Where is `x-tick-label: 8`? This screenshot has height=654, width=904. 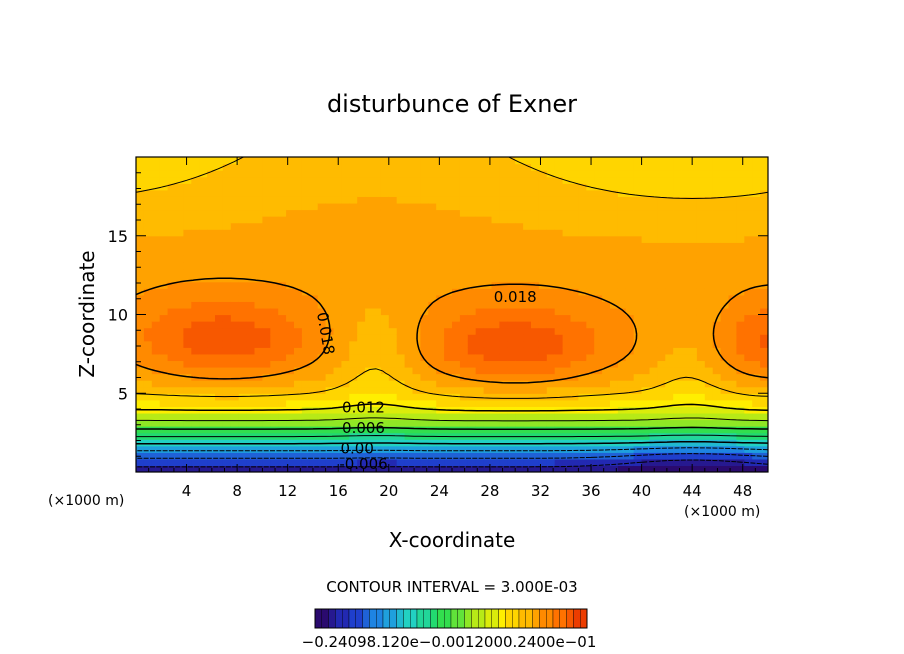
x-tick-label: 8 is located at coordinates (237, 491).